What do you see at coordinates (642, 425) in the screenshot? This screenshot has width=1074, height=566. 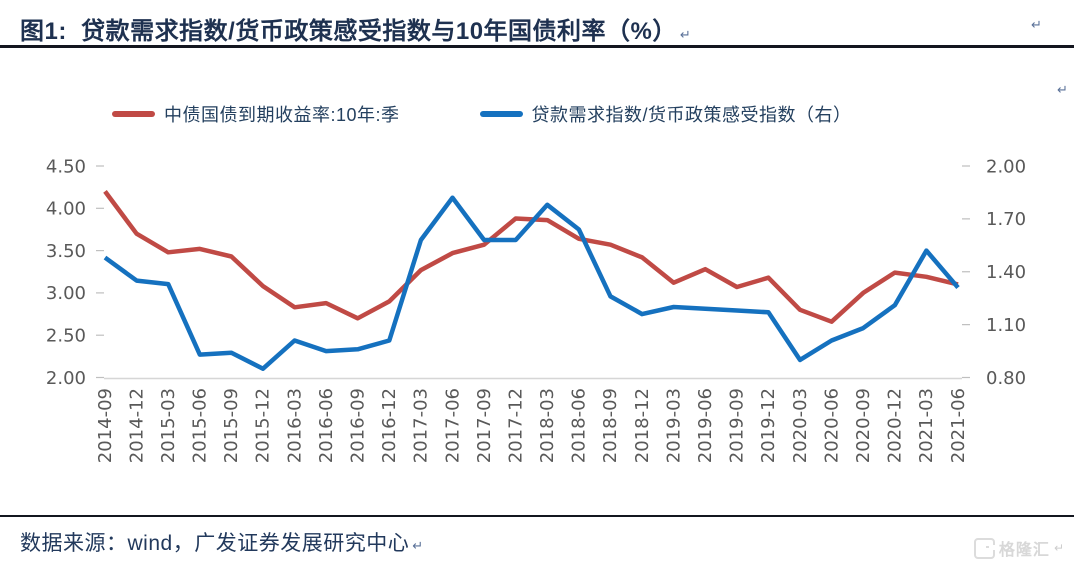 I see `x-axis-tick-label: 2018-12` at bounding box center [642, 425].